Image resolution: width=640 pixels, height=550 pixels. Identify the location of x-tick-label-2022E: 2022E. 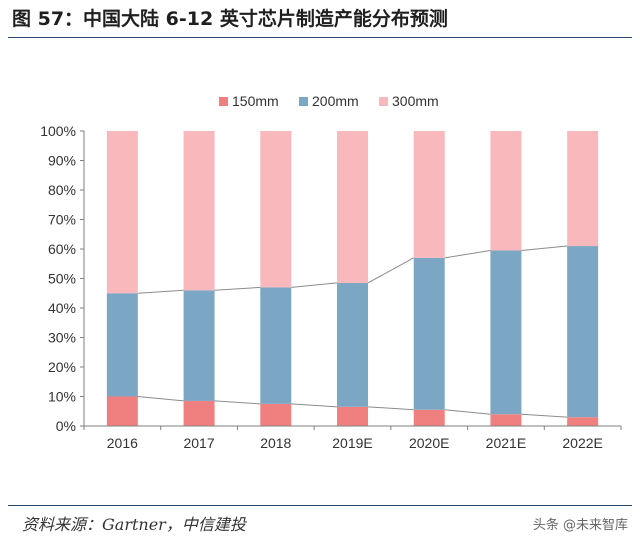
(582, 443).